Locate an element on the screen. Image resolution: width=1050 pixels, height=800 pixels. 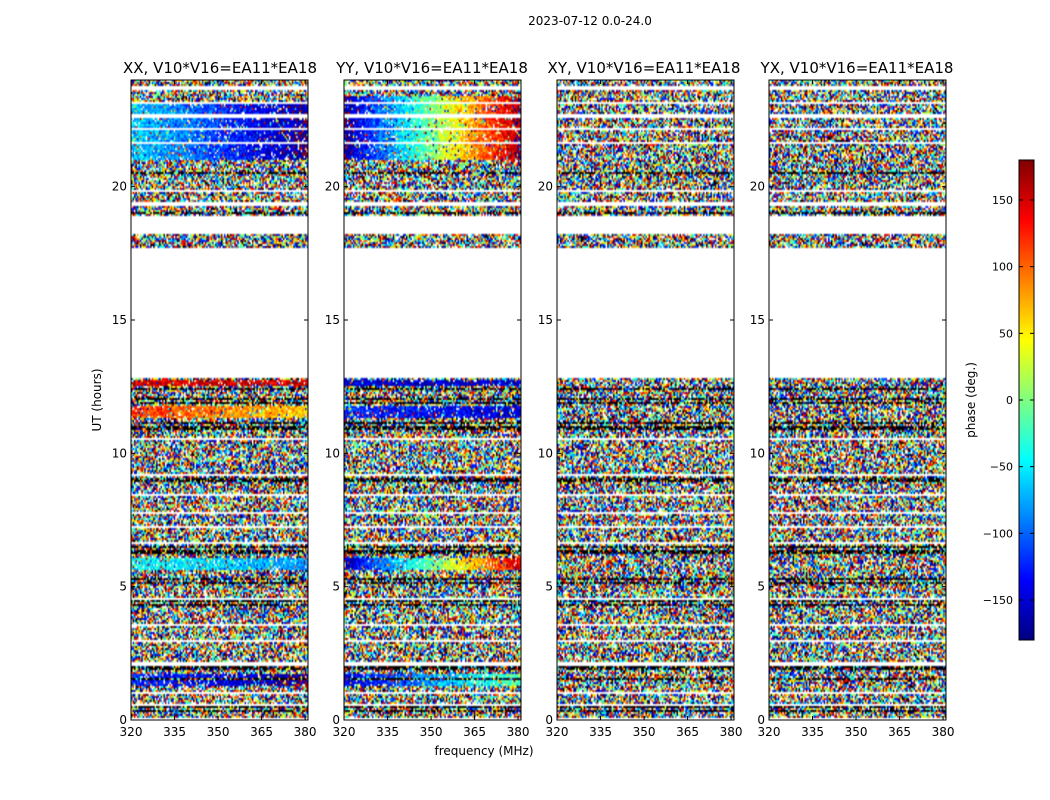
panel-title: YX, V10*V16=EA11*EA18 is located at coordinates (857, 68).